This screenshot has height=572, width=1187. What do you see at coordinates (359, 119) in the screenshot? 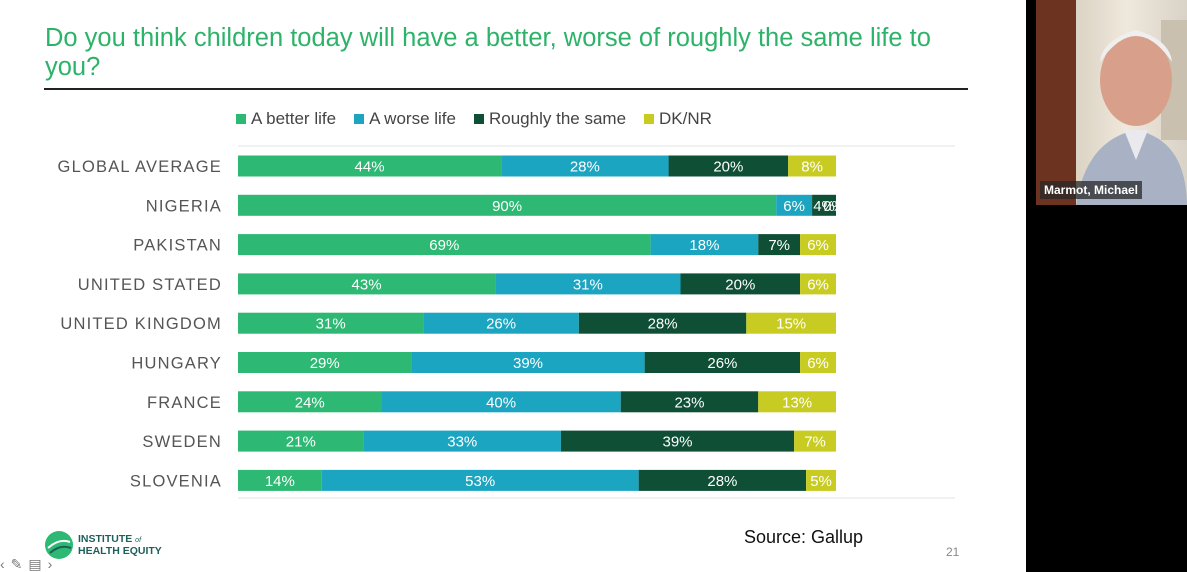
I see `legend-swatch-worse` at bounding box center [359, 119].